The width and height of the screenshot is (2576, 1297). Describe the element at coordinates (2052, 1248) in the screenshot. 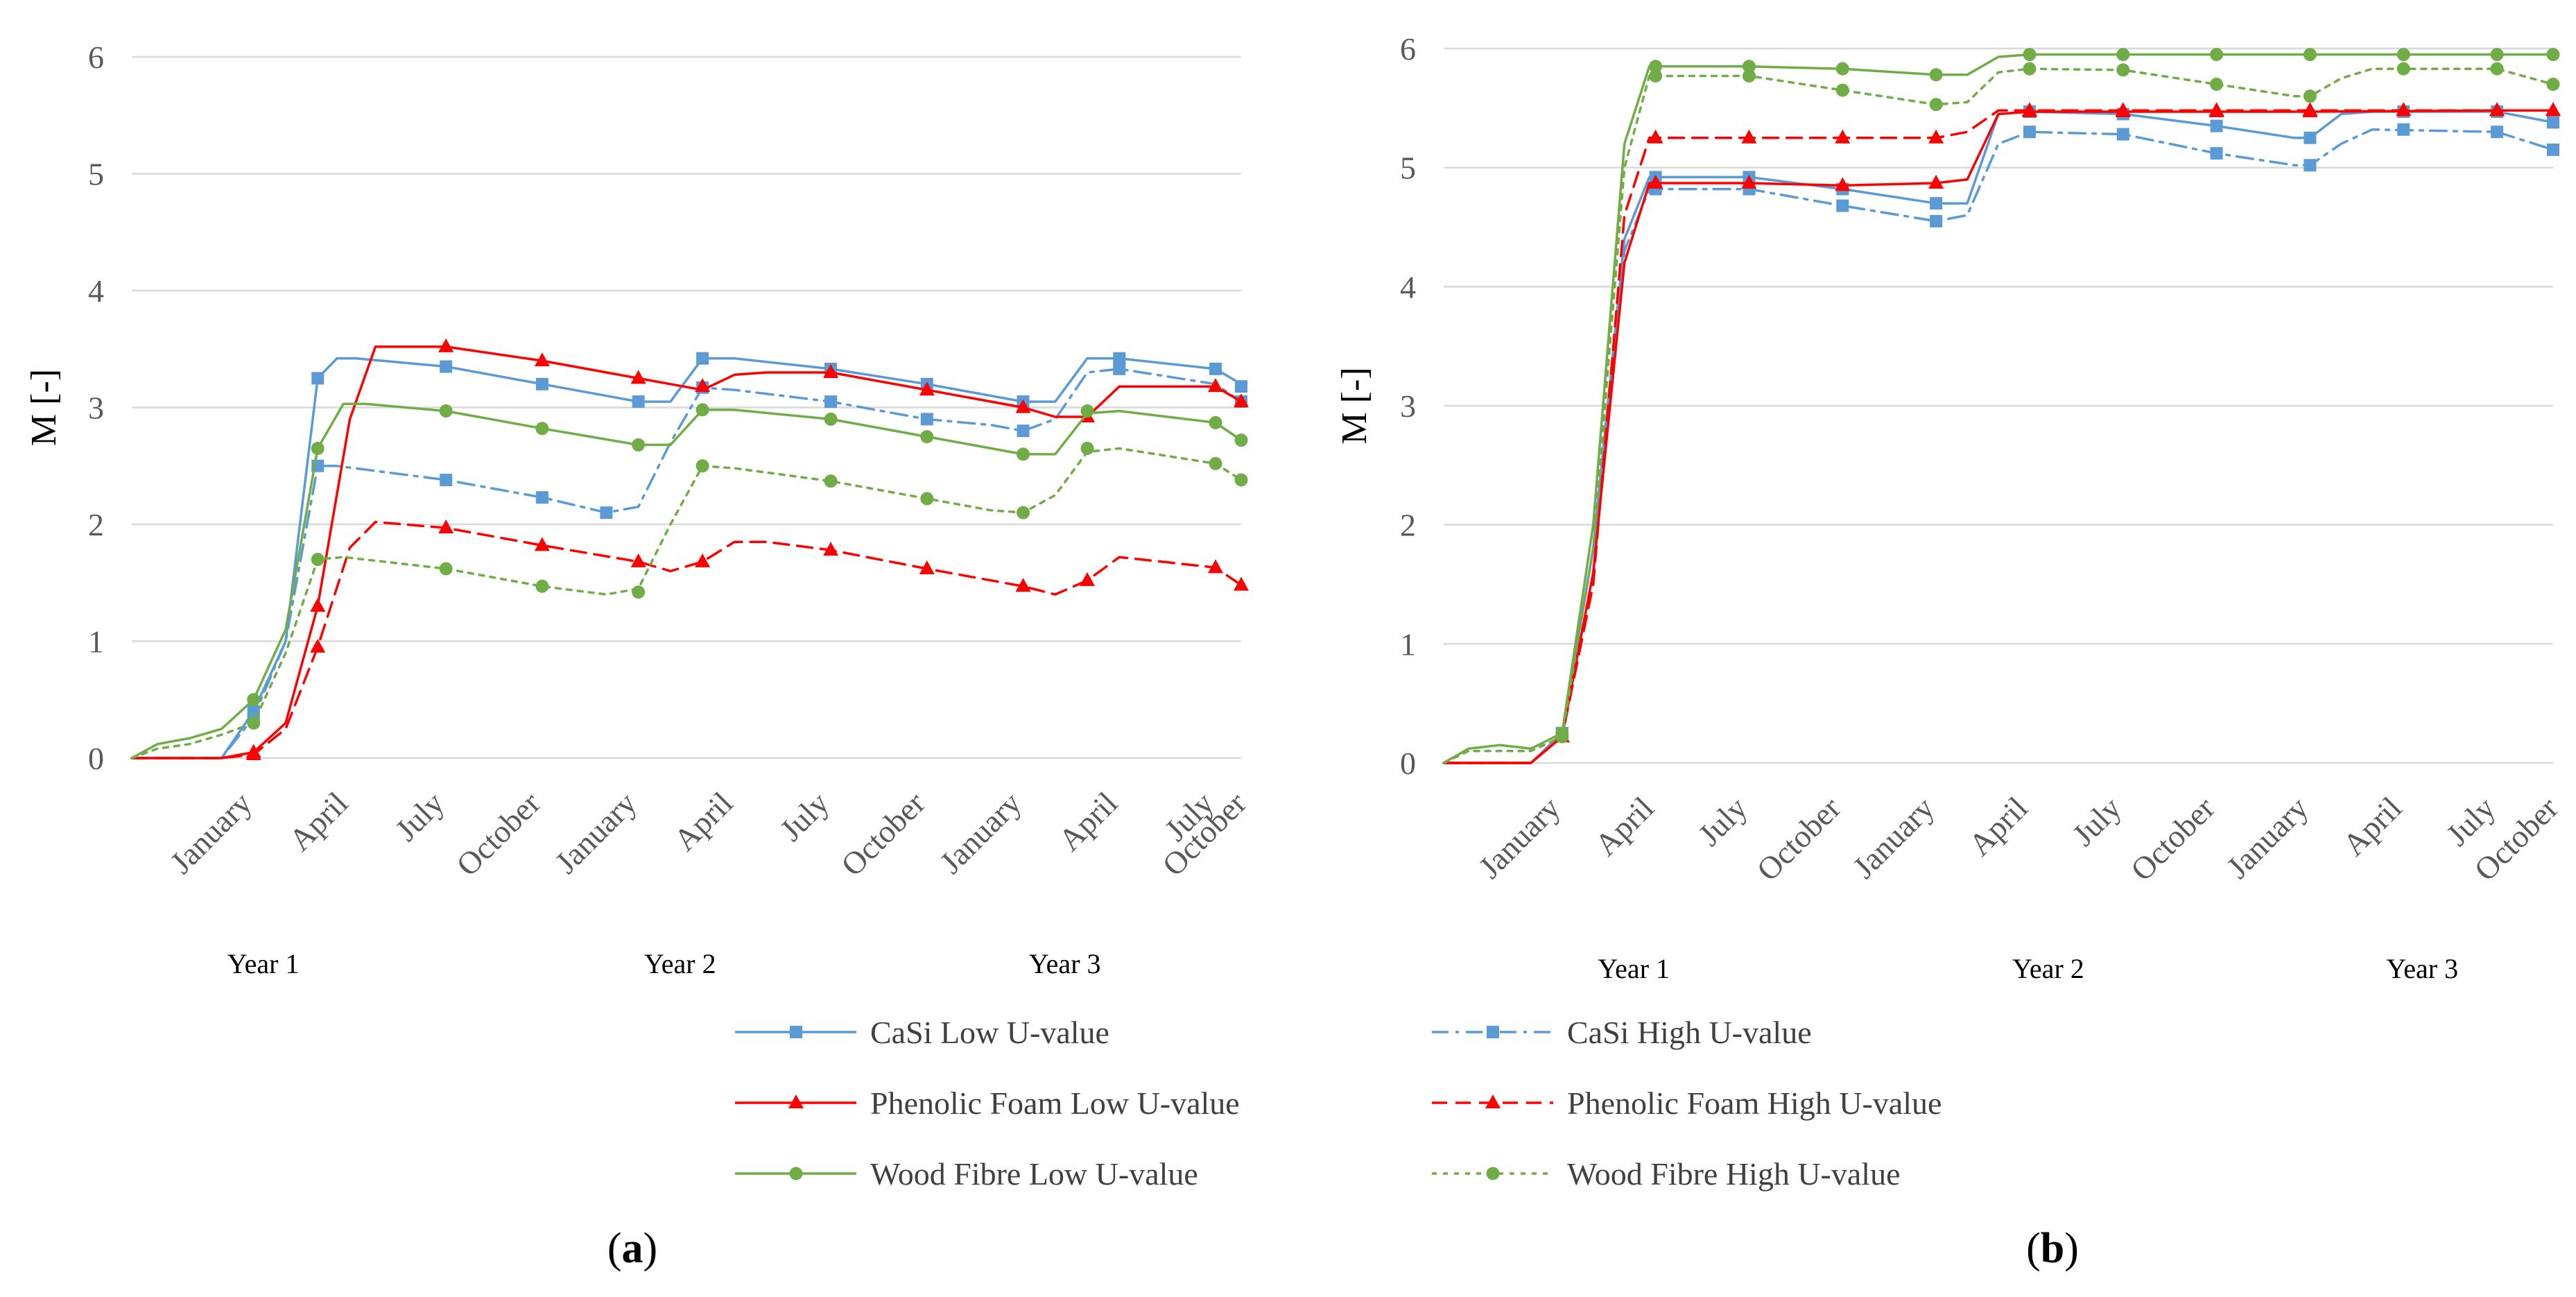

I see `panel-label-b-letter: b` at that location.